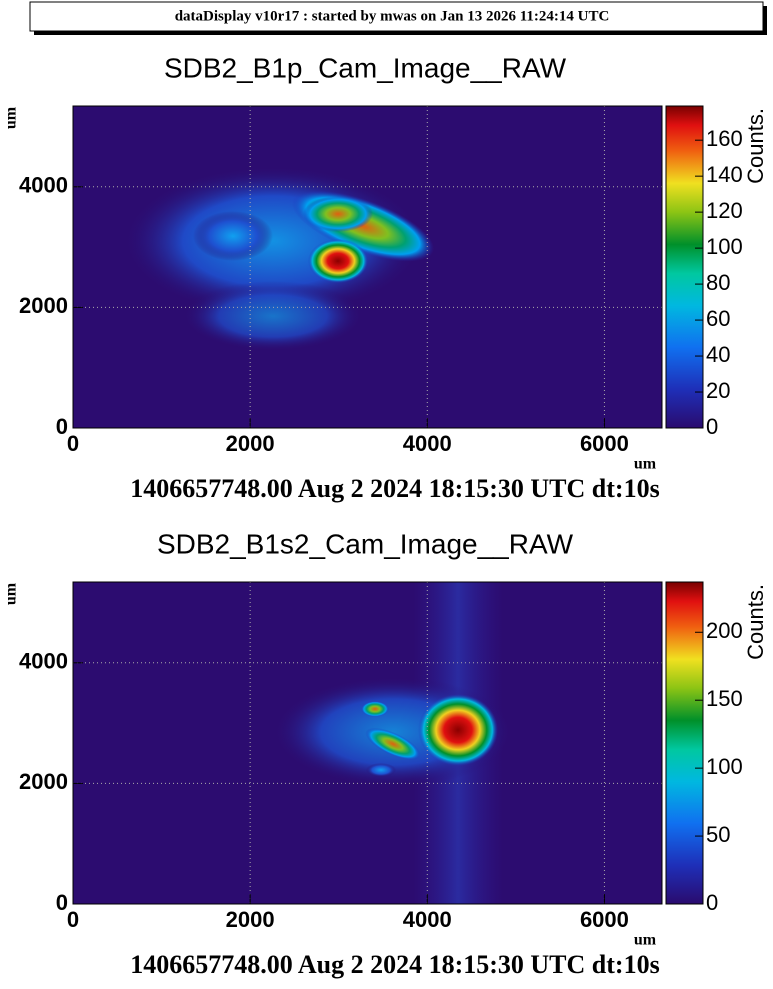 The image size is (773, 989). I want to click on chart-title: SDB2_B1p_Cam_Image__RAW, so click(365, 67).